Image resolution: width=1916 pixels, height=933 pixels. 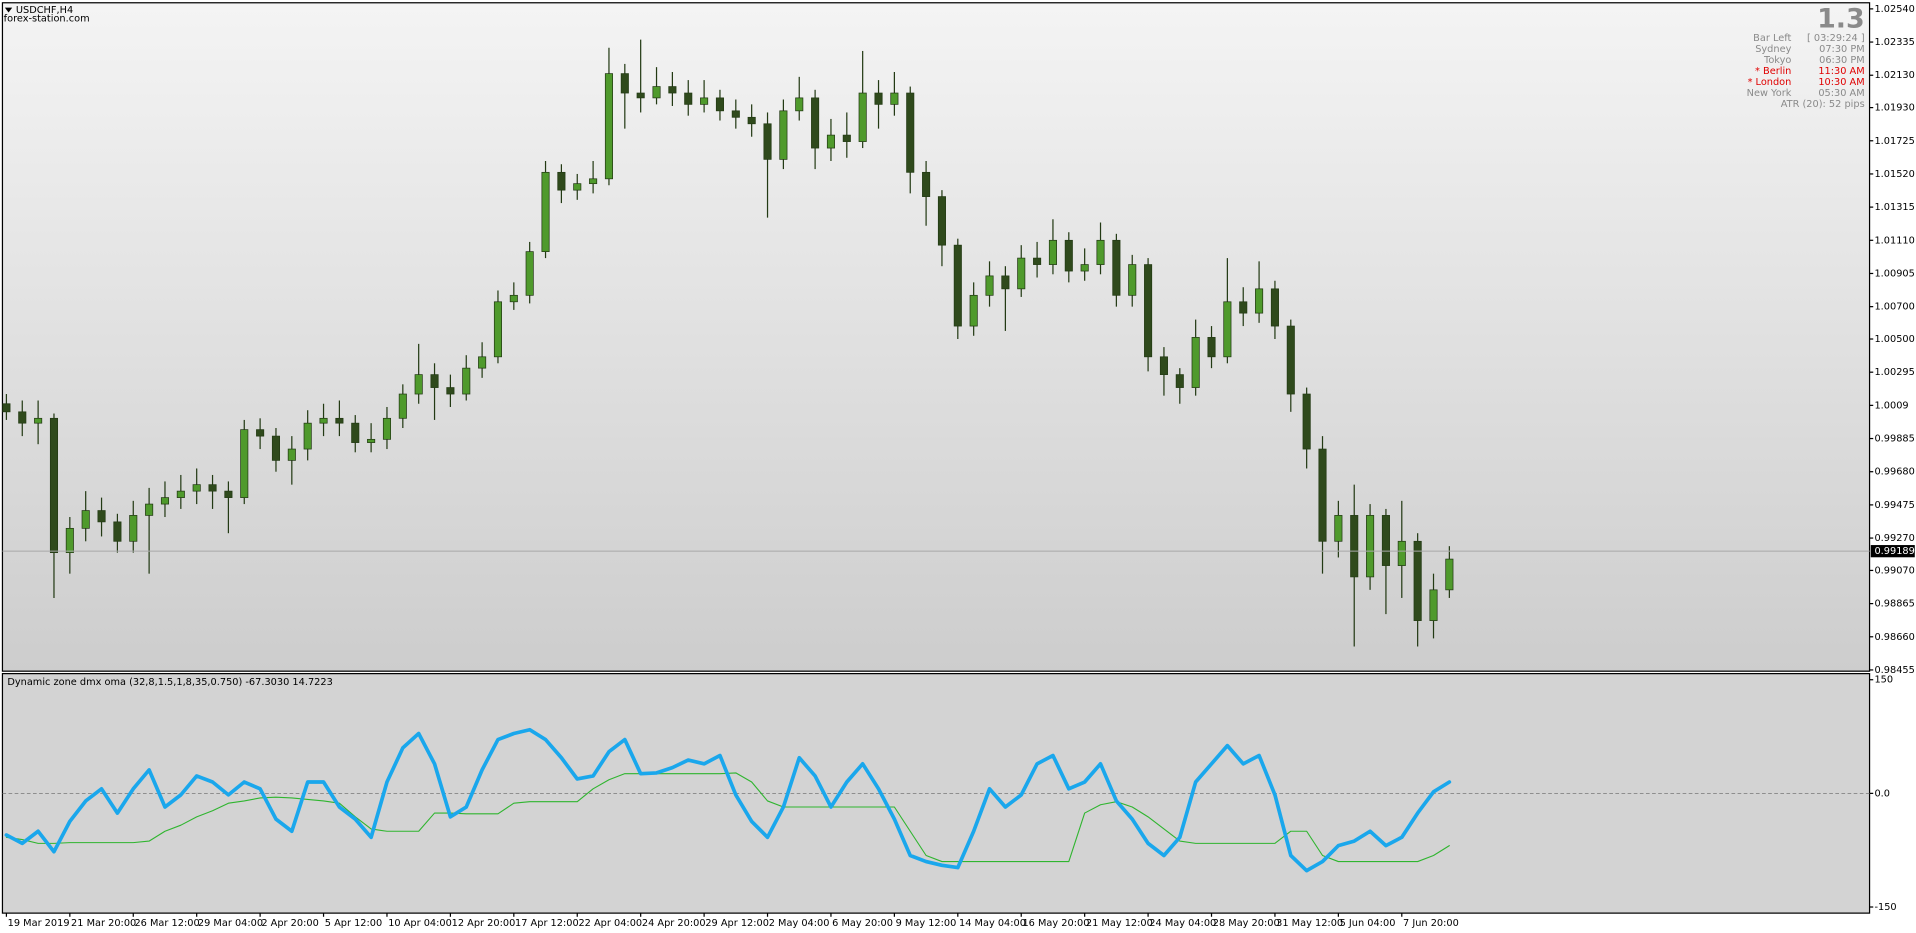 I want to click on y-tick-label: 1.00905, so click(x=1894, y=273).